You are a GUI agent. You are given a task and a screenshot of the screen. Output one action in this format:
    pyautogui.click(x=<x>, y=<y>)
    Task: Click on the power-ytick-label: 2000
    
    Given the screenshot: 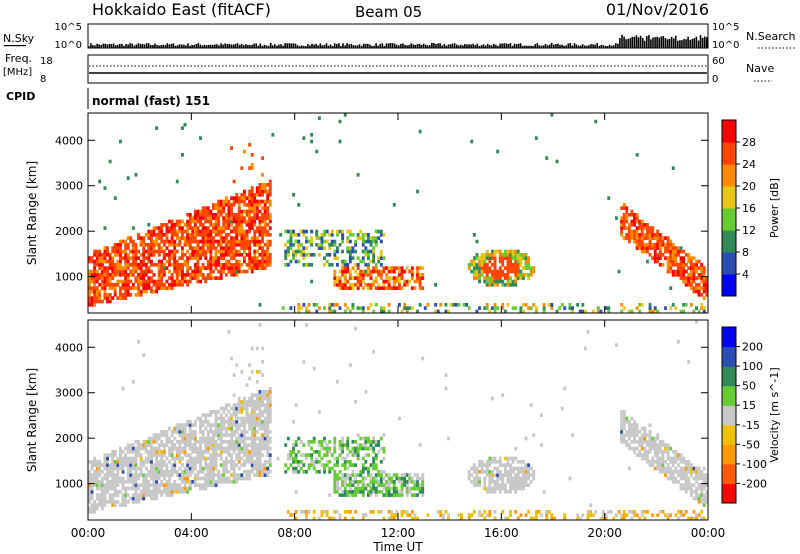 What is the action you would take?
    pyautogui.click(x=69, y=231)
    